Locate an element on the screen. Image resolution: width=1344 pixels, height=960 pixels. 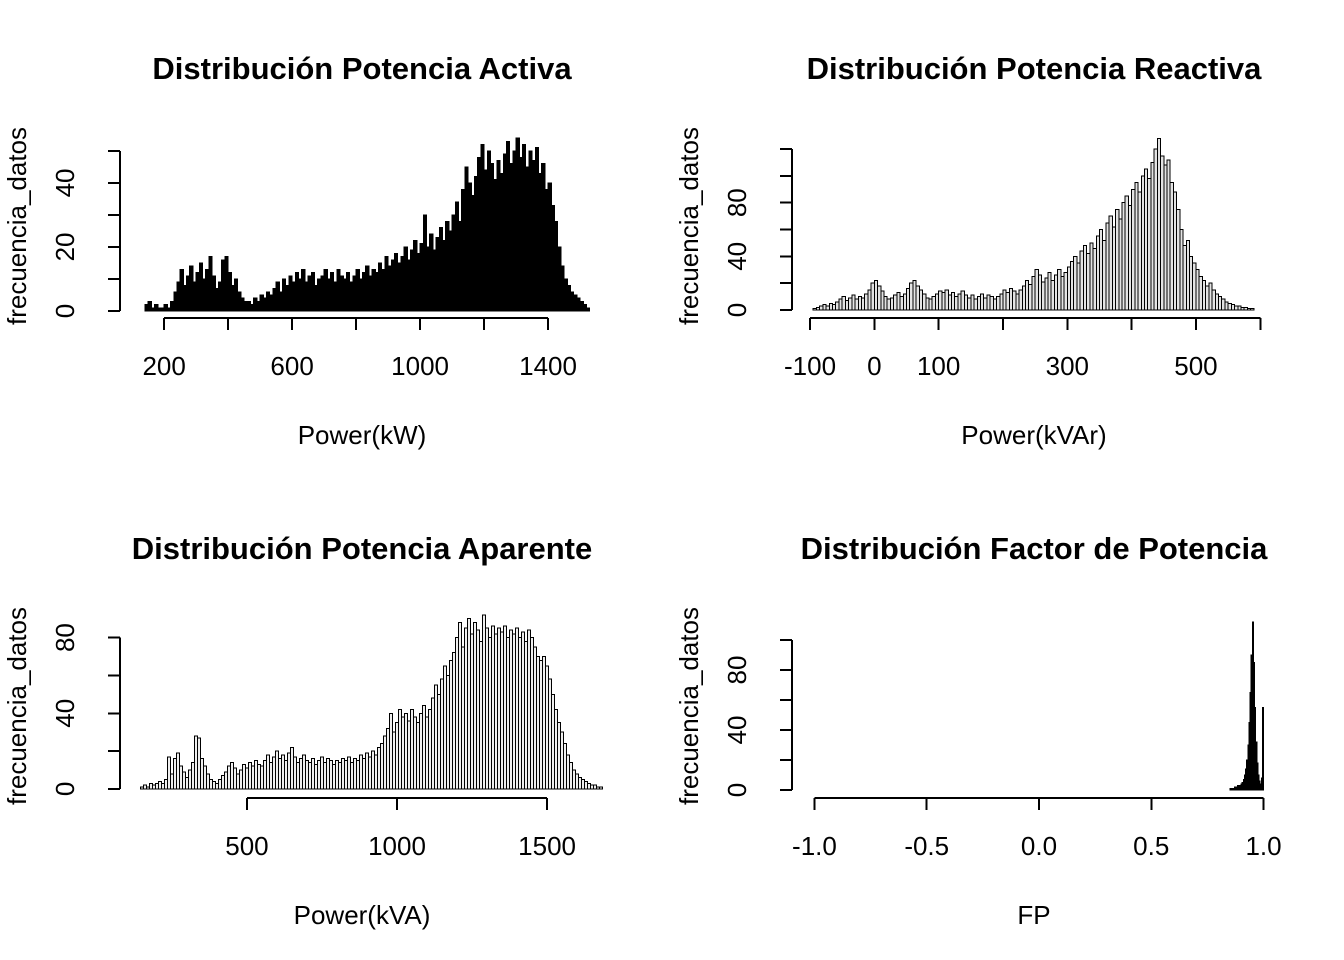
plot-area: -100 0 100 300 500 0 40 80 is located at coordinates (992, 259).